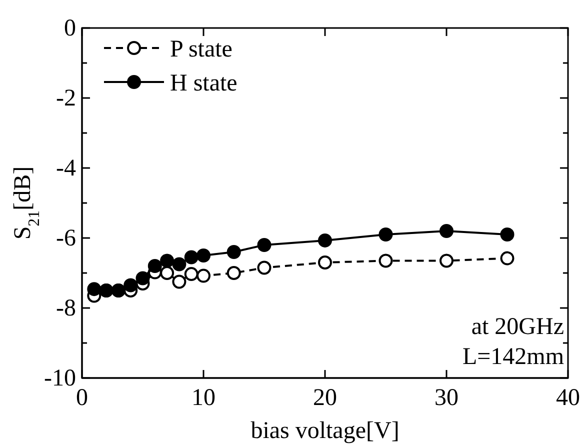 This screenshot has height=444, width=588. What do you see at coordinates (568, 398) in the screenshot?
I see `x-tick-label: 40` at bounding box center [568, 398].